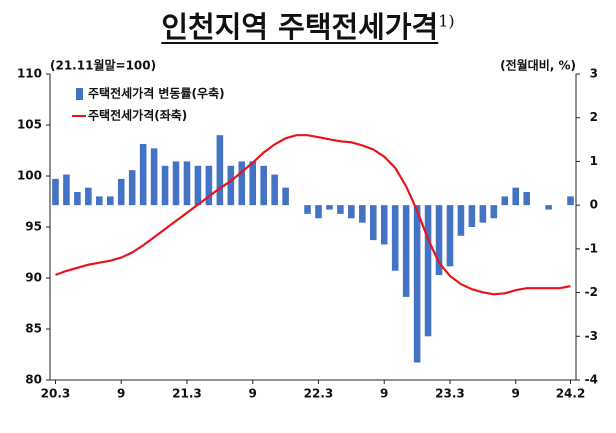  I want to click on y2-tick-label: 2, so click(594, 117).